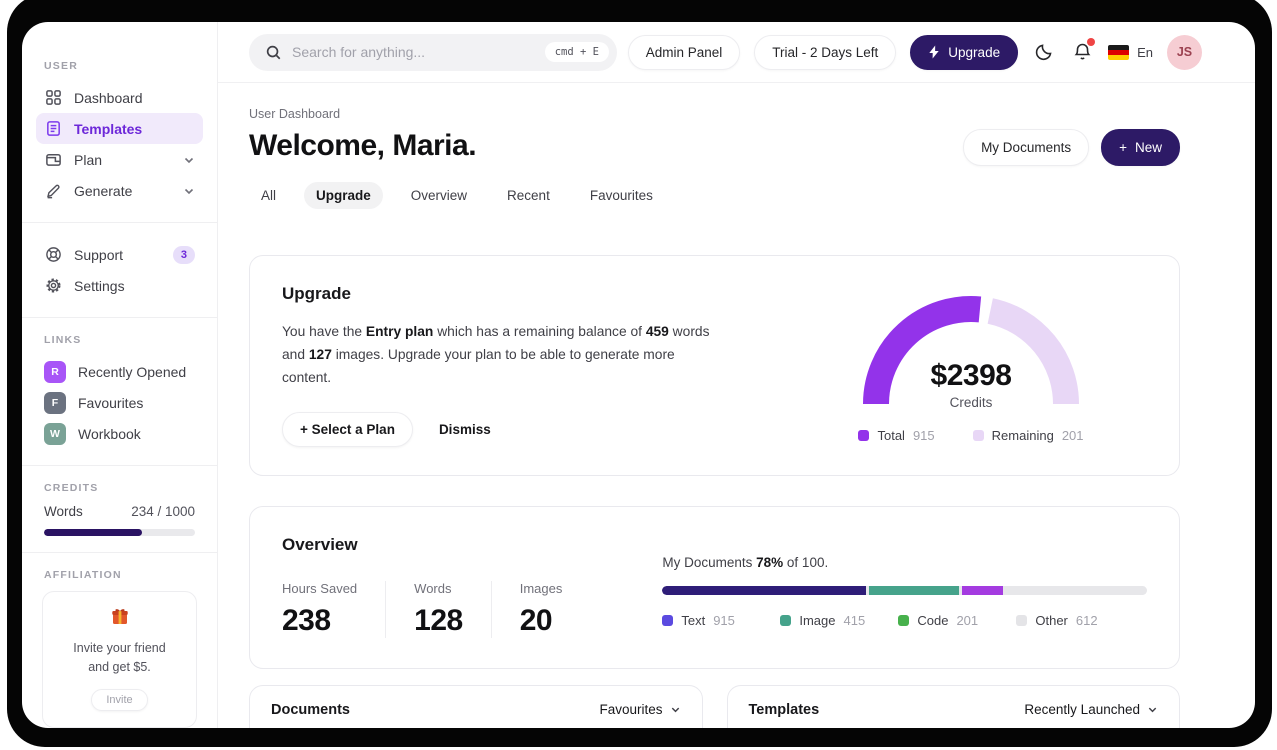 Image resolution: width=1277 pixels, height=750 pixels. What do you see at coordinates (621, 195) in the screenshot?
I see `tab-favourites: Favourites` at bounding box center [621, 195].